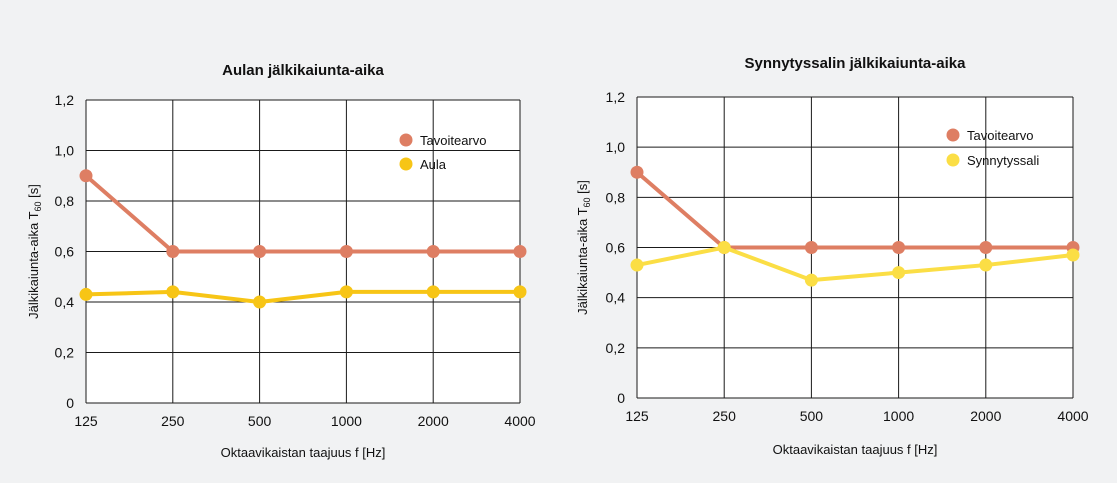 The image size is (1117, 483). What do you see at coordinates (1003, 160) in the screenshot?
I see `legend-label: Synnytyssali` at bounding box center [1003, 160].